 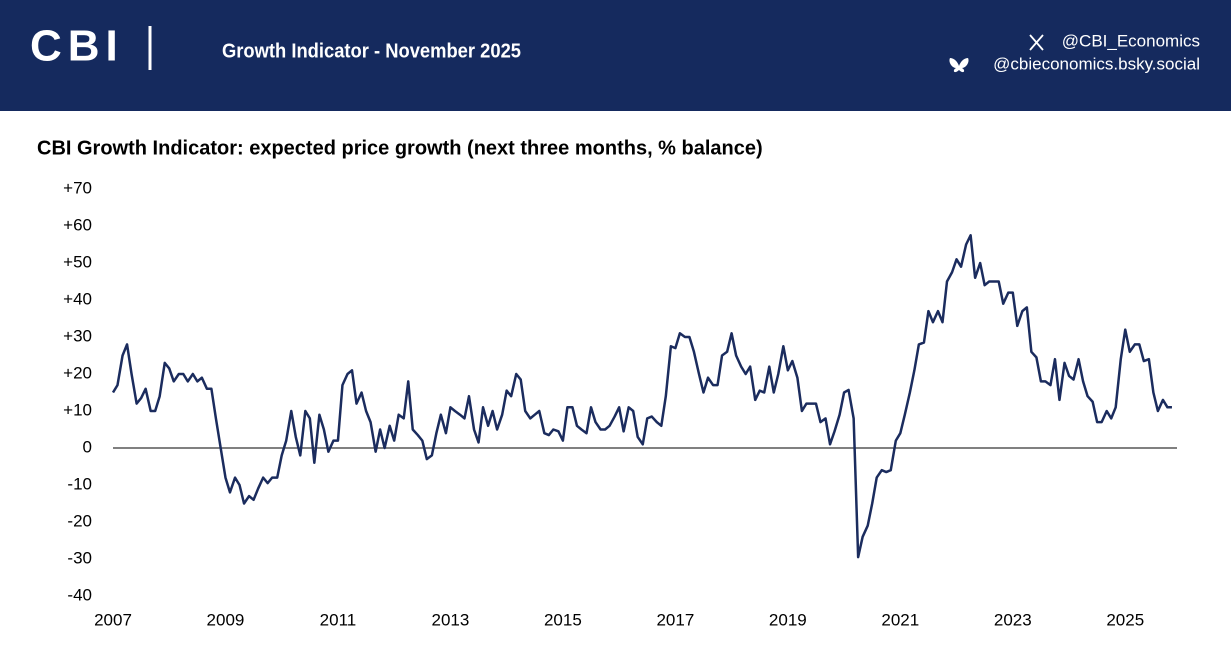 What do you see at coordinates (77, 187) in the screenshot?
I see `y-tick-label: +70` at bounding box center [77, 187].